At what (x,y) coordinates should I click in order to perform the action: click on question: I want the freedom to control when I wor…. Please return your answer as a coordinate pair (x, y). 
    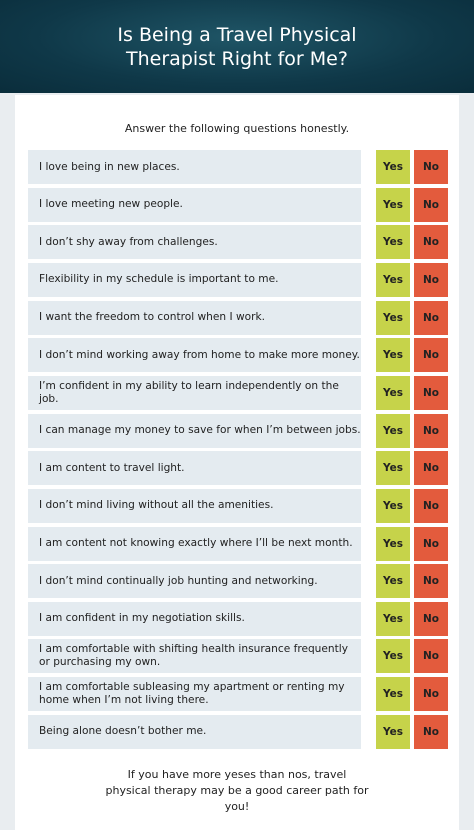
    Looking at the image, I should click on (194, 317).